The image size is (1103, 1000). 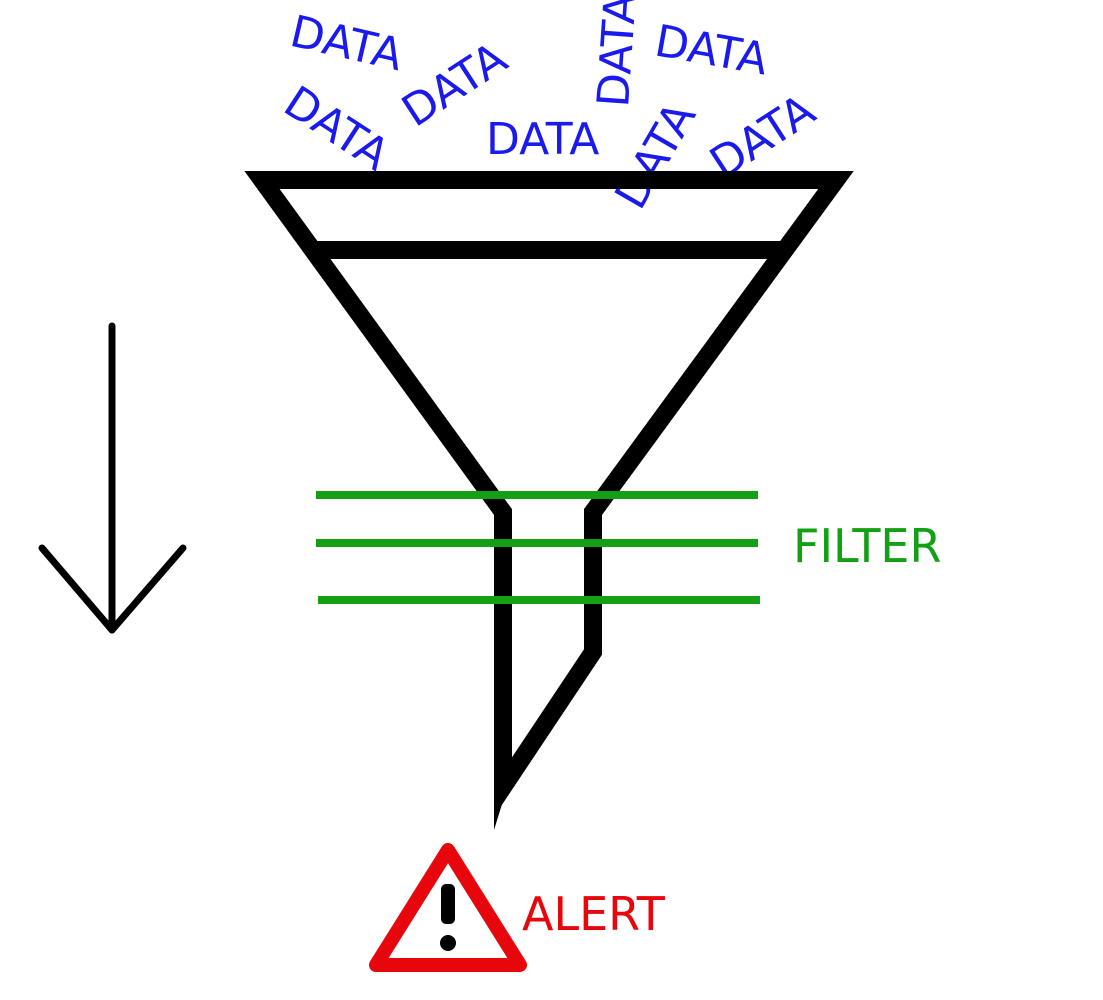 I want to click on alert-group: ALERT, so click(x=517, y=907).